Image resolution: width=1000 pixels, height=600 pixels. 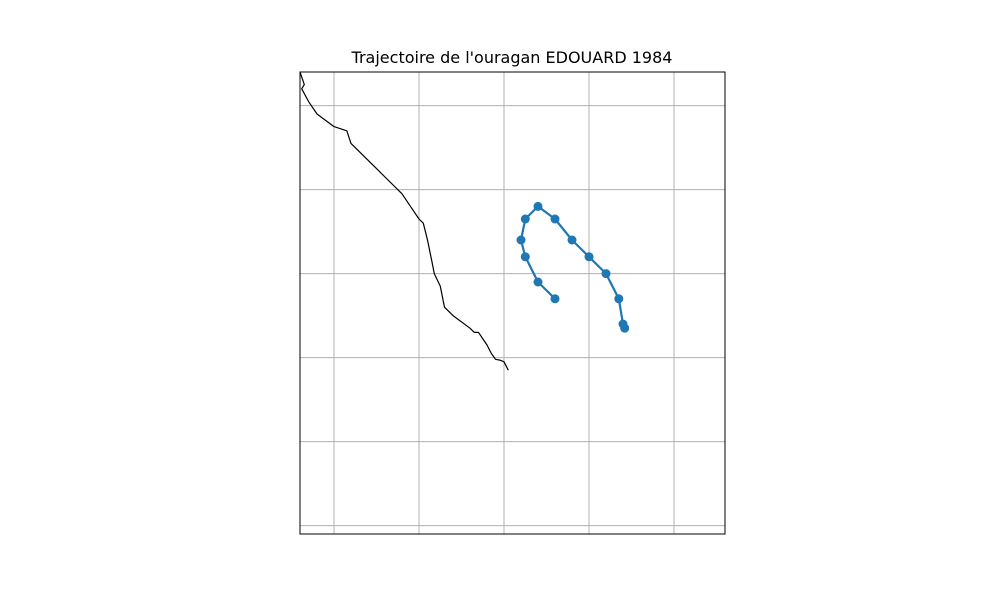 I want to click on coastline, so click(x=404, y=221).